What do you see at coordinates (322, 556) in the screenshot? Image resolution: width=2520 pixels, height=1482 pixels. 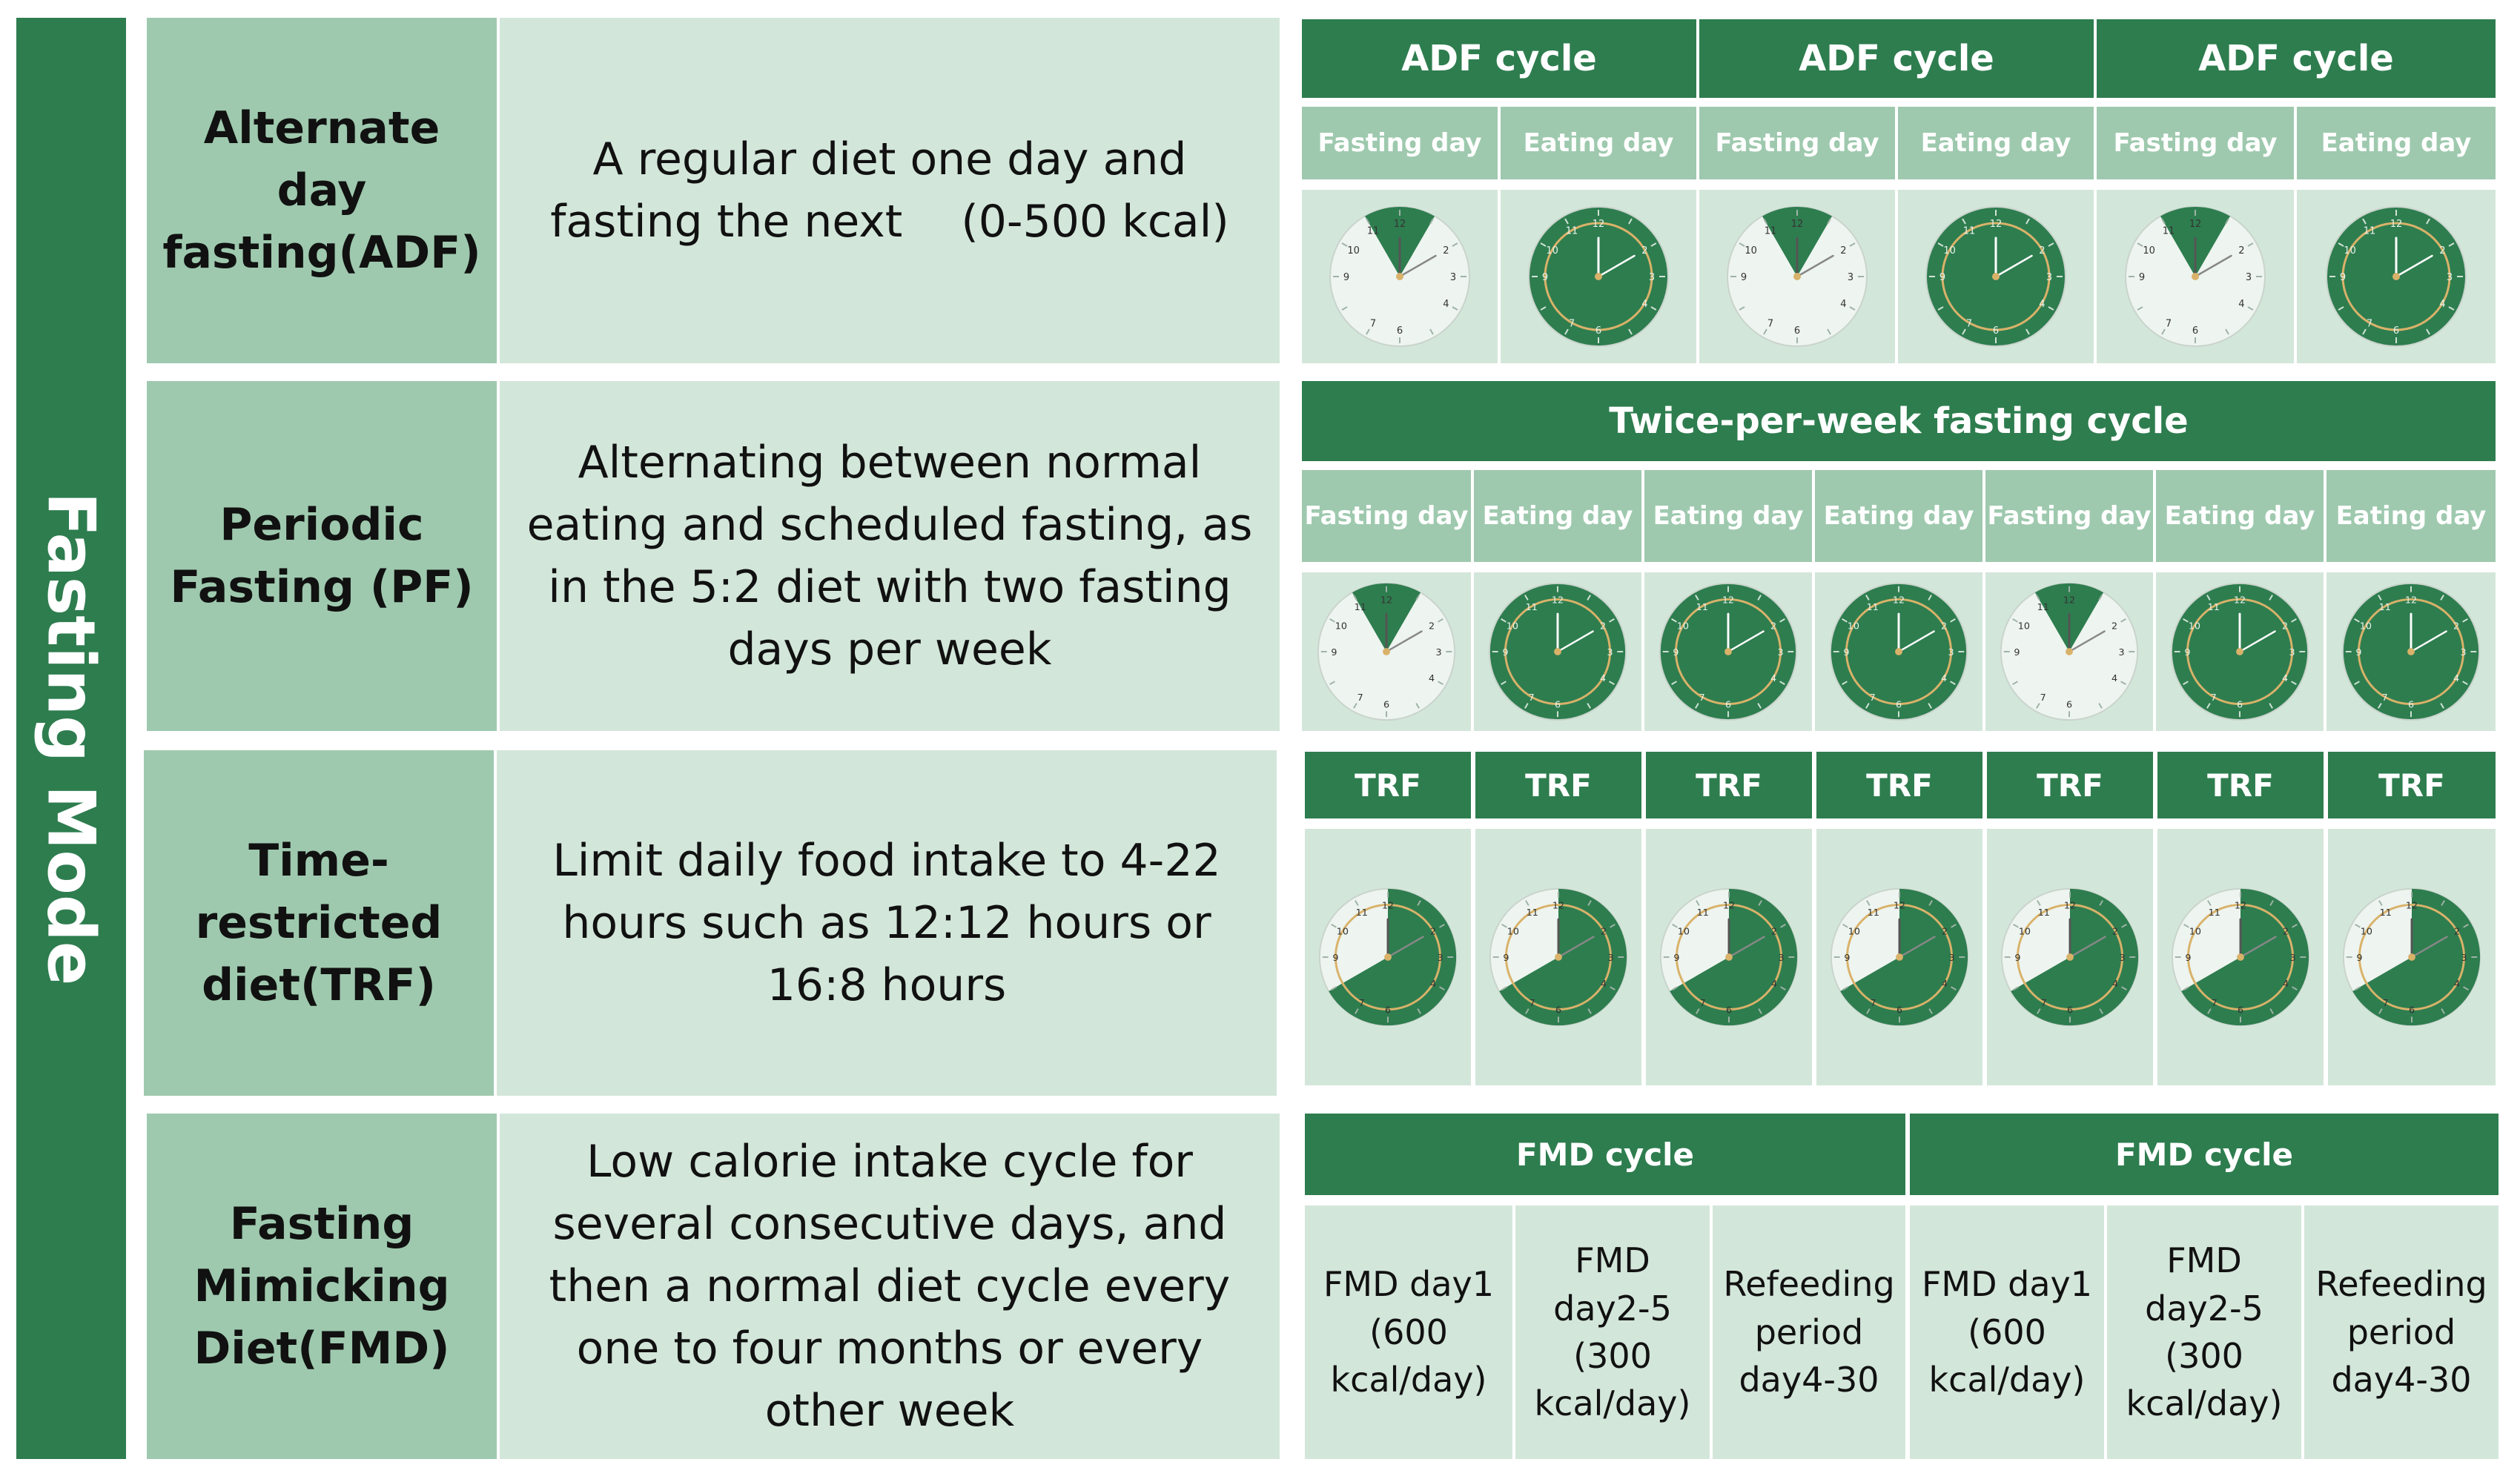 I see `mode-name-pf: Periodic Fasting (PF)` at bounding box center [322, 556].